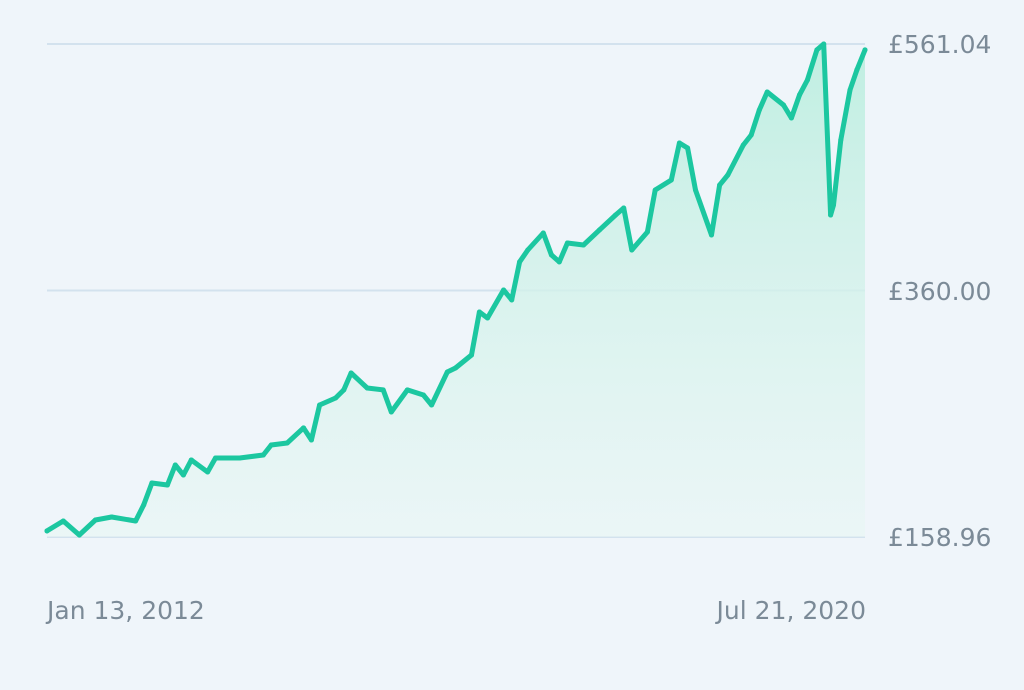  I want to click on y-tick-label-max: £561.04, so click(940, 44).